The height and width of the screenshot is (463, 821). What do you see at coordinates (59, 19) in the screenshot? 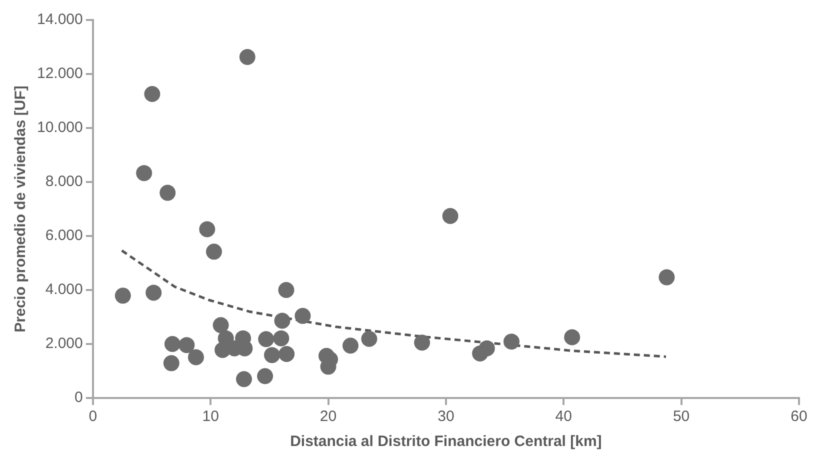
I see `y-tick-label: 14.000` at bounding box center [59, 19].